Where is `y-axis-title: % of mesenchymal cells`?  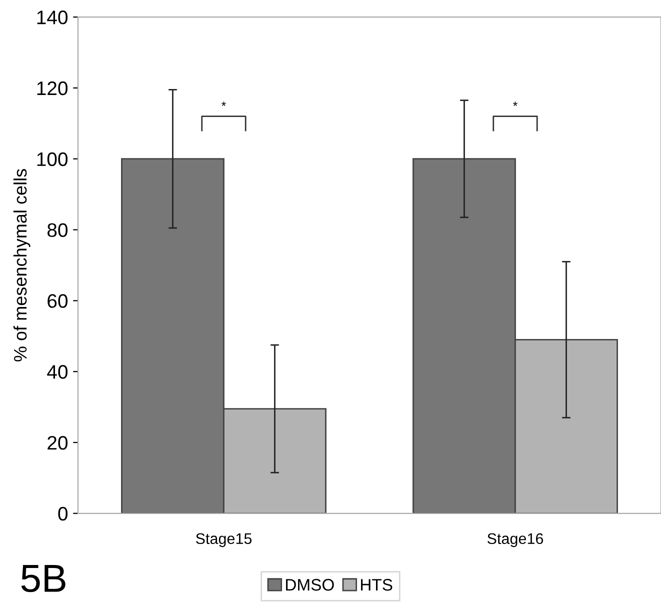 y-axis-title: % of mesenchymal cells is located at coordinates (21, 265).